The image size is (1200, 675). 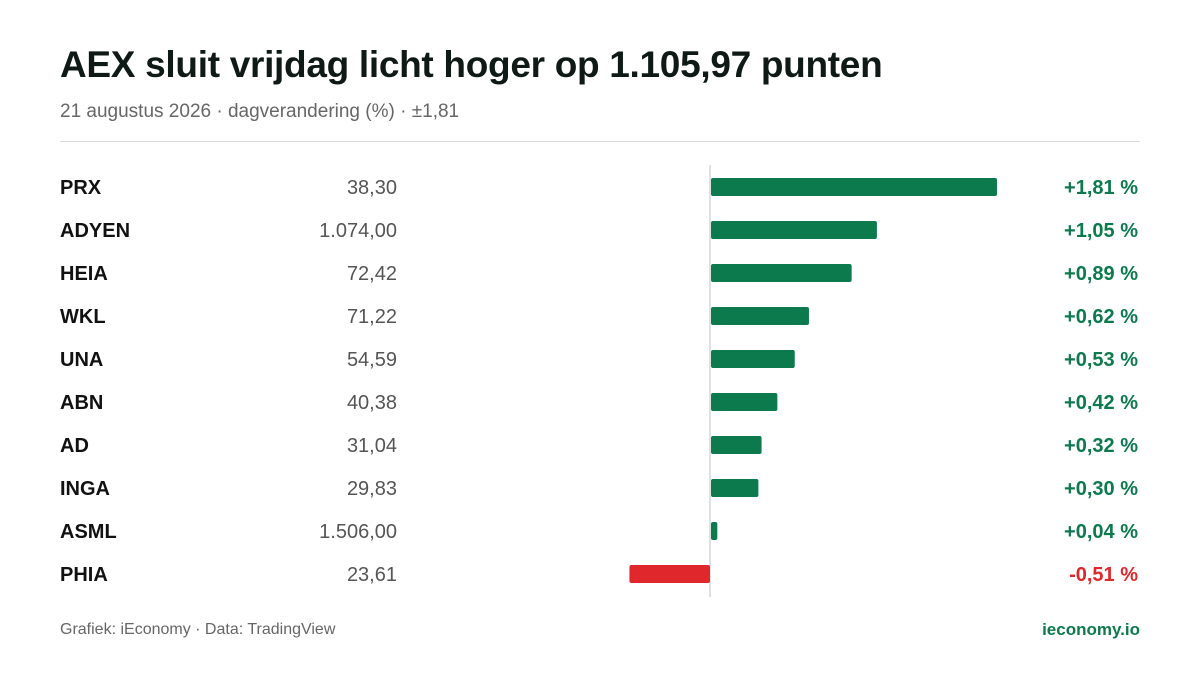 What do you see at coordinates (372, 360) in the screenshot?
I see `price-label: 54,59` at bounding box center [372, 360].